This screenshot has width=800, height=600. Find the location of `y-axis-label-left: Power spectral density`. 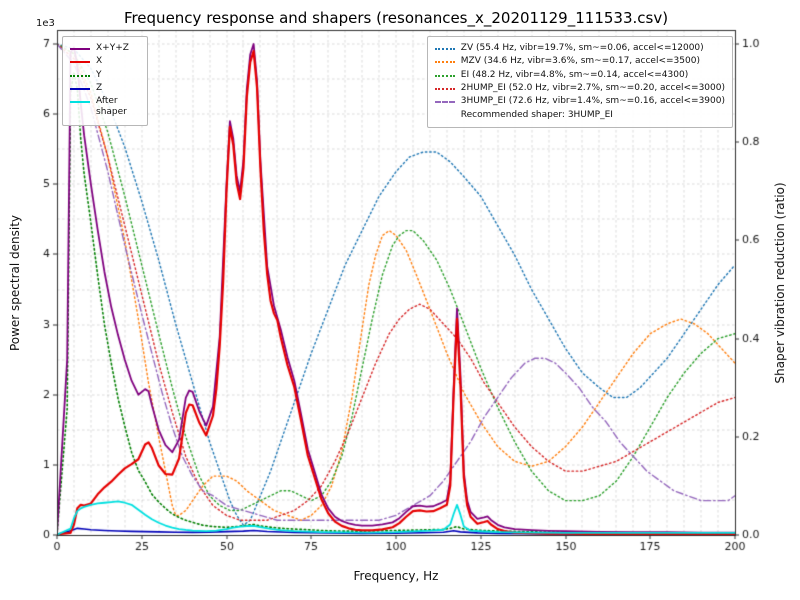

y-axis-label-left: Power spectral density is located at coordinates (15, 283).